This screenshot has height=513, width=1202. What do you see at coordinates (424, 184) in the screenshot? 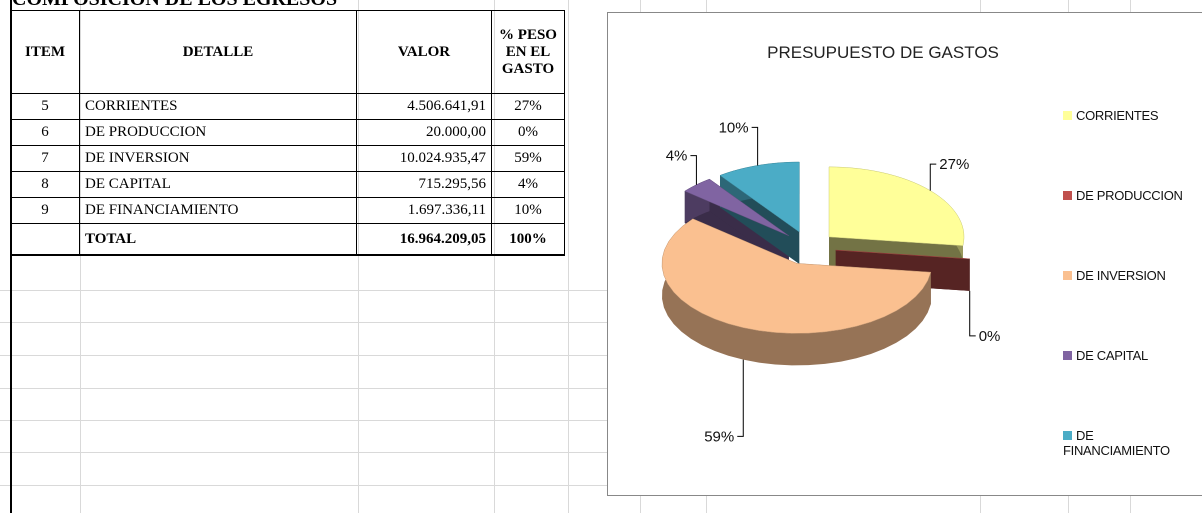
I see `table-cell: 715.295,56` at bounding box center [424, 184].